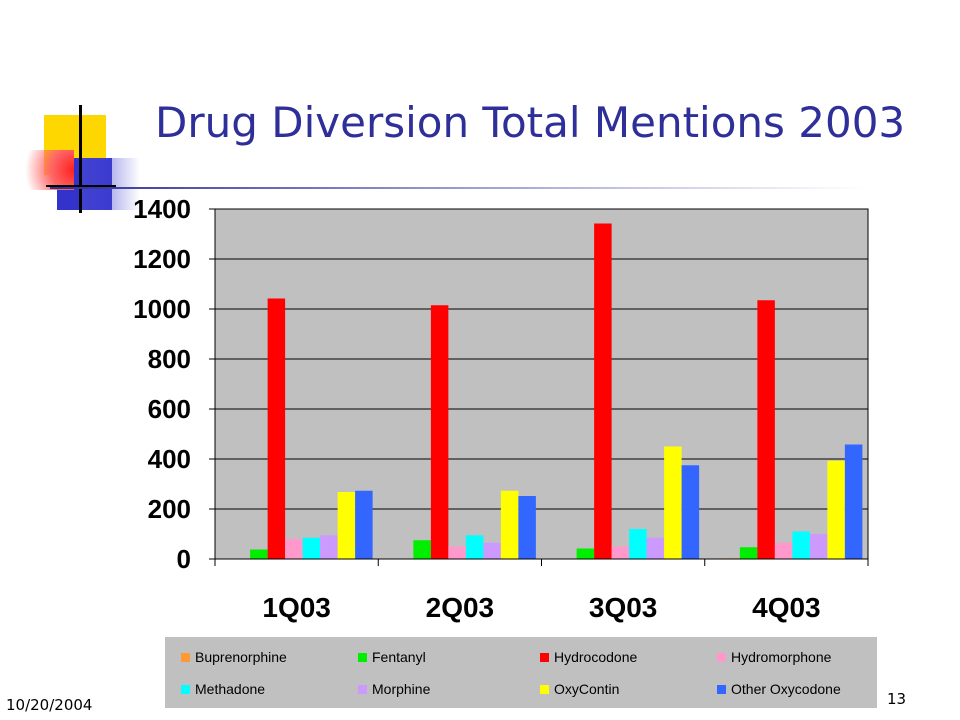  What do you see at coordinates (162, 309) in the screenshot?
I see `y-tick-label: 1000` at bounding box center [162, 309].